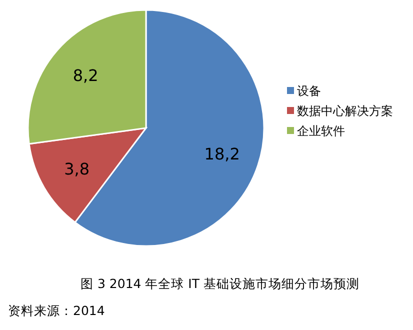 The width and height of the screenshot is (413, 330). What do you see at coordinates (321, 131) in the screenshot?
I see `legend-label: 企业软件` at bounding box center [321, 131].